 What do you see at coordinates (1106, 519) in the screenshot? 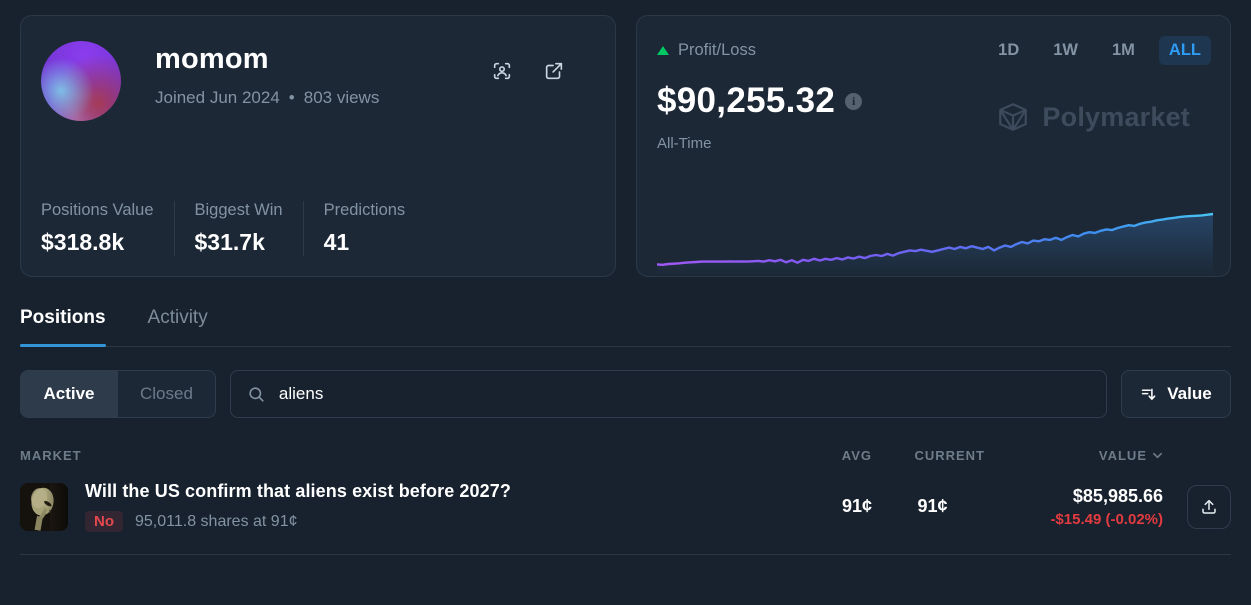
I see `position-change: -$15.49 (-0.02%)` at bounding box center [1106, 519].